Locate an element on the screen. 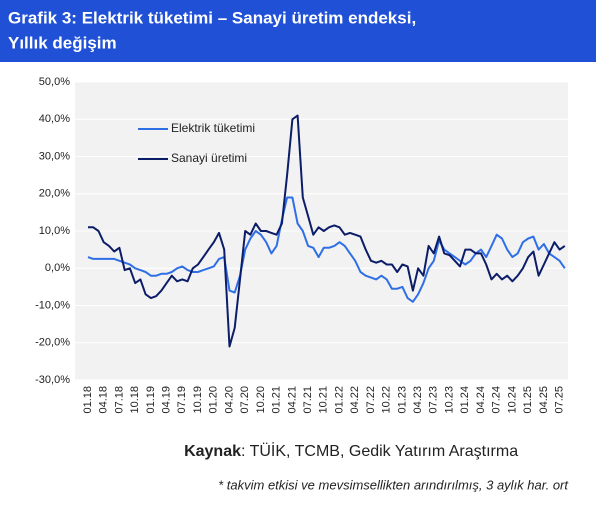 This screenshot has width=596, height=518. x-tick-label: 01.25 is located at coordinates (528, 400).